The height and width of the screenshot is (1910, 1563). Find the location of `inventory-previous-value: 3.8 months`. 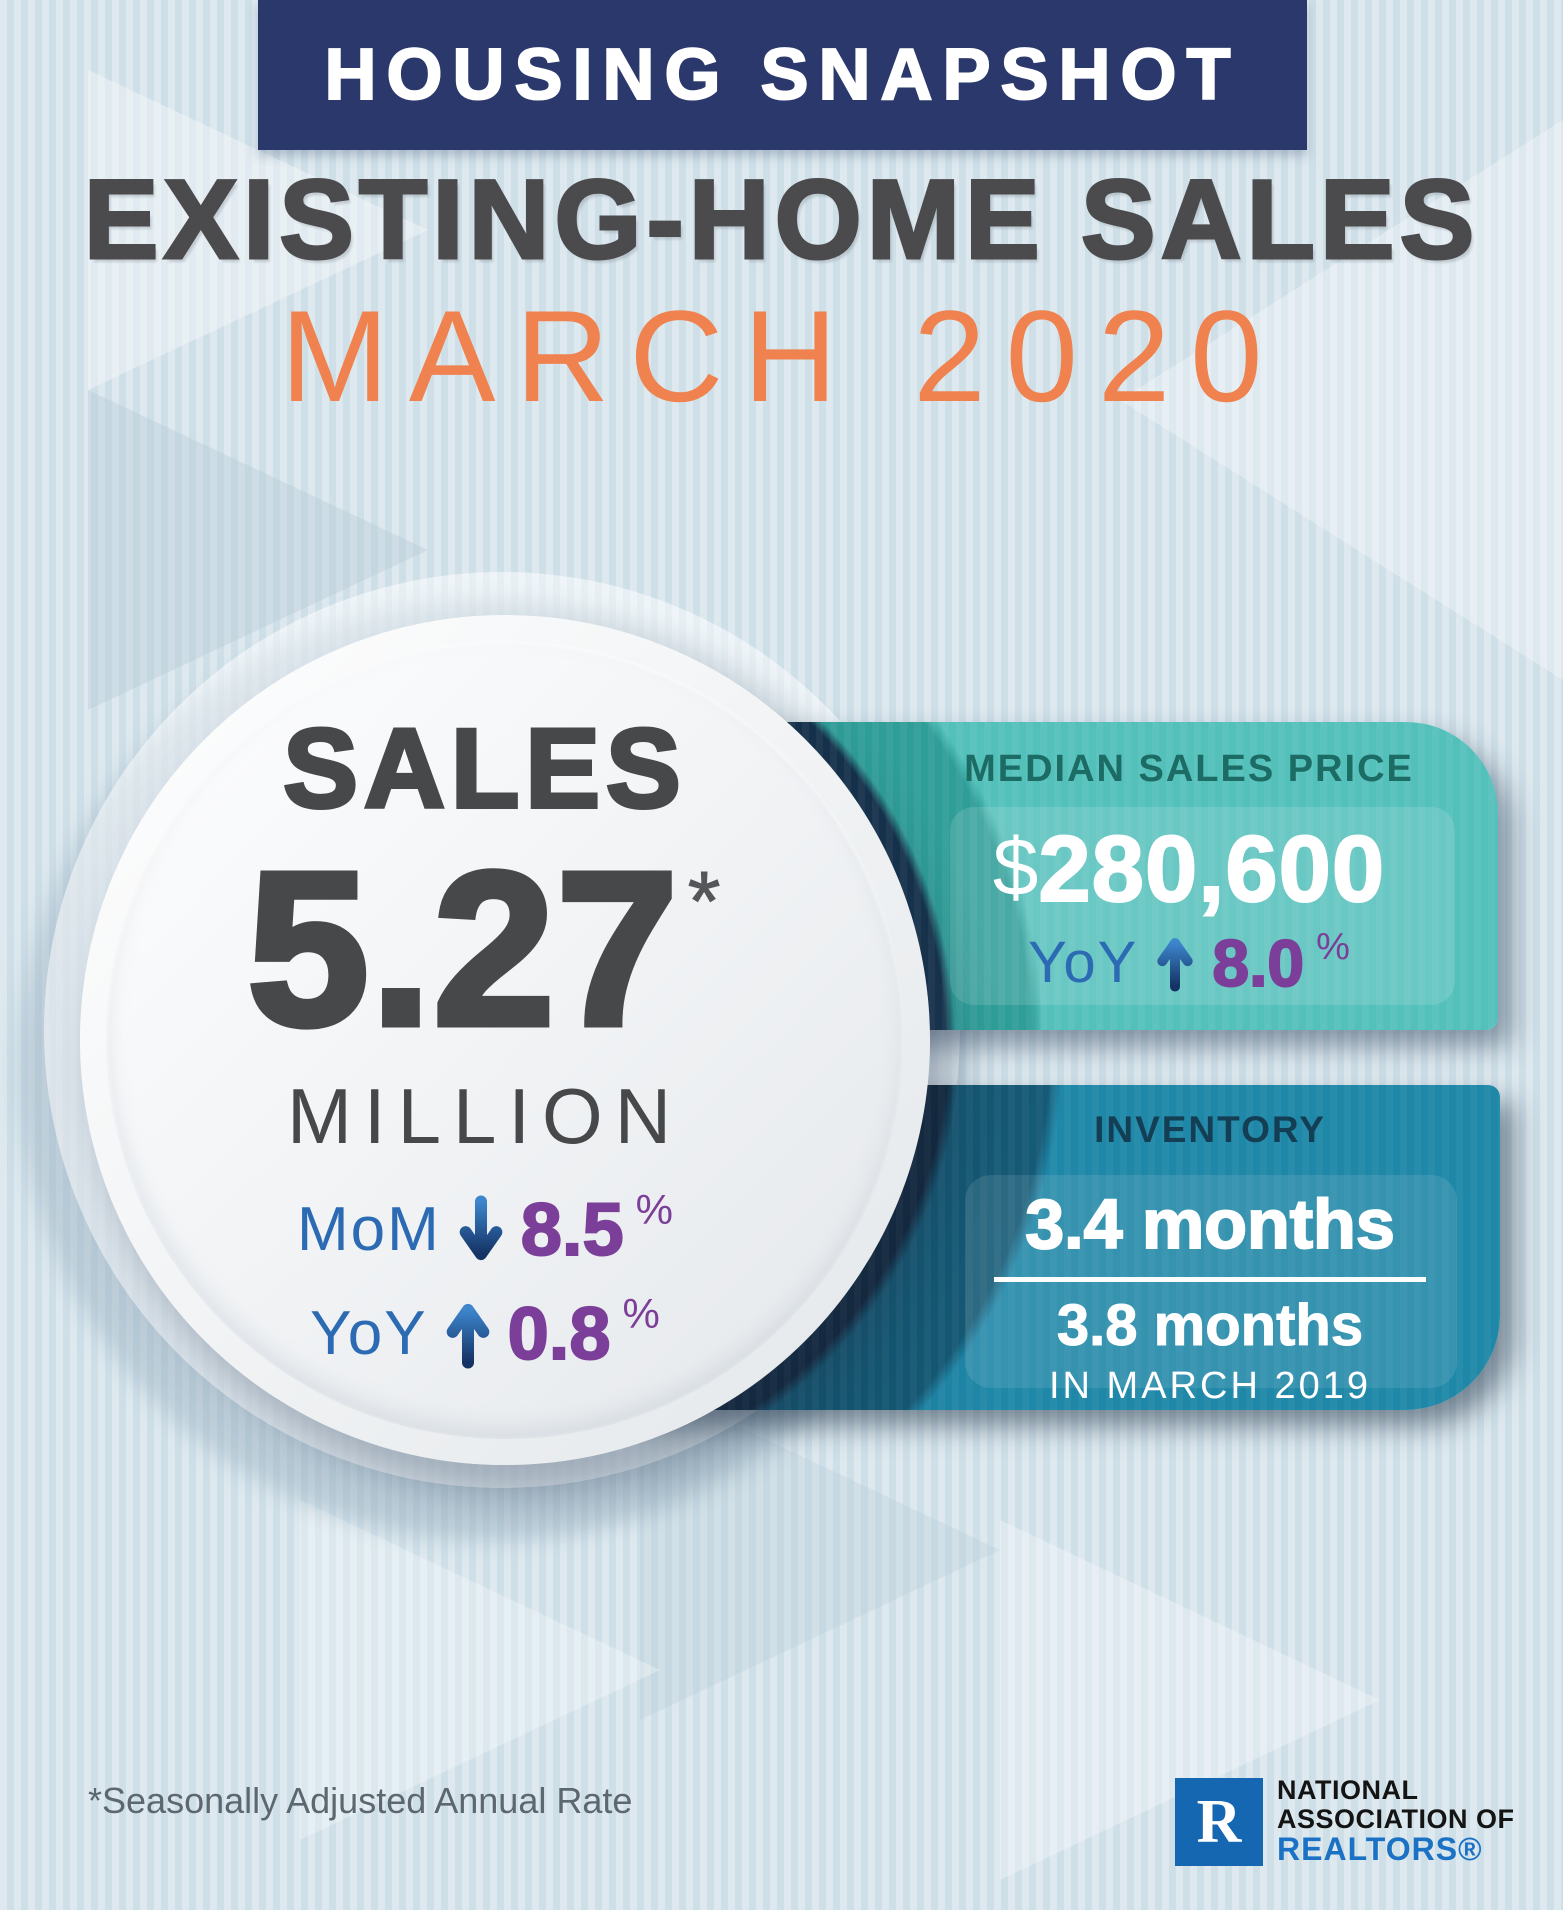

inventory-previous-value: 3.8 months is located at coordinates (1210, 1325).